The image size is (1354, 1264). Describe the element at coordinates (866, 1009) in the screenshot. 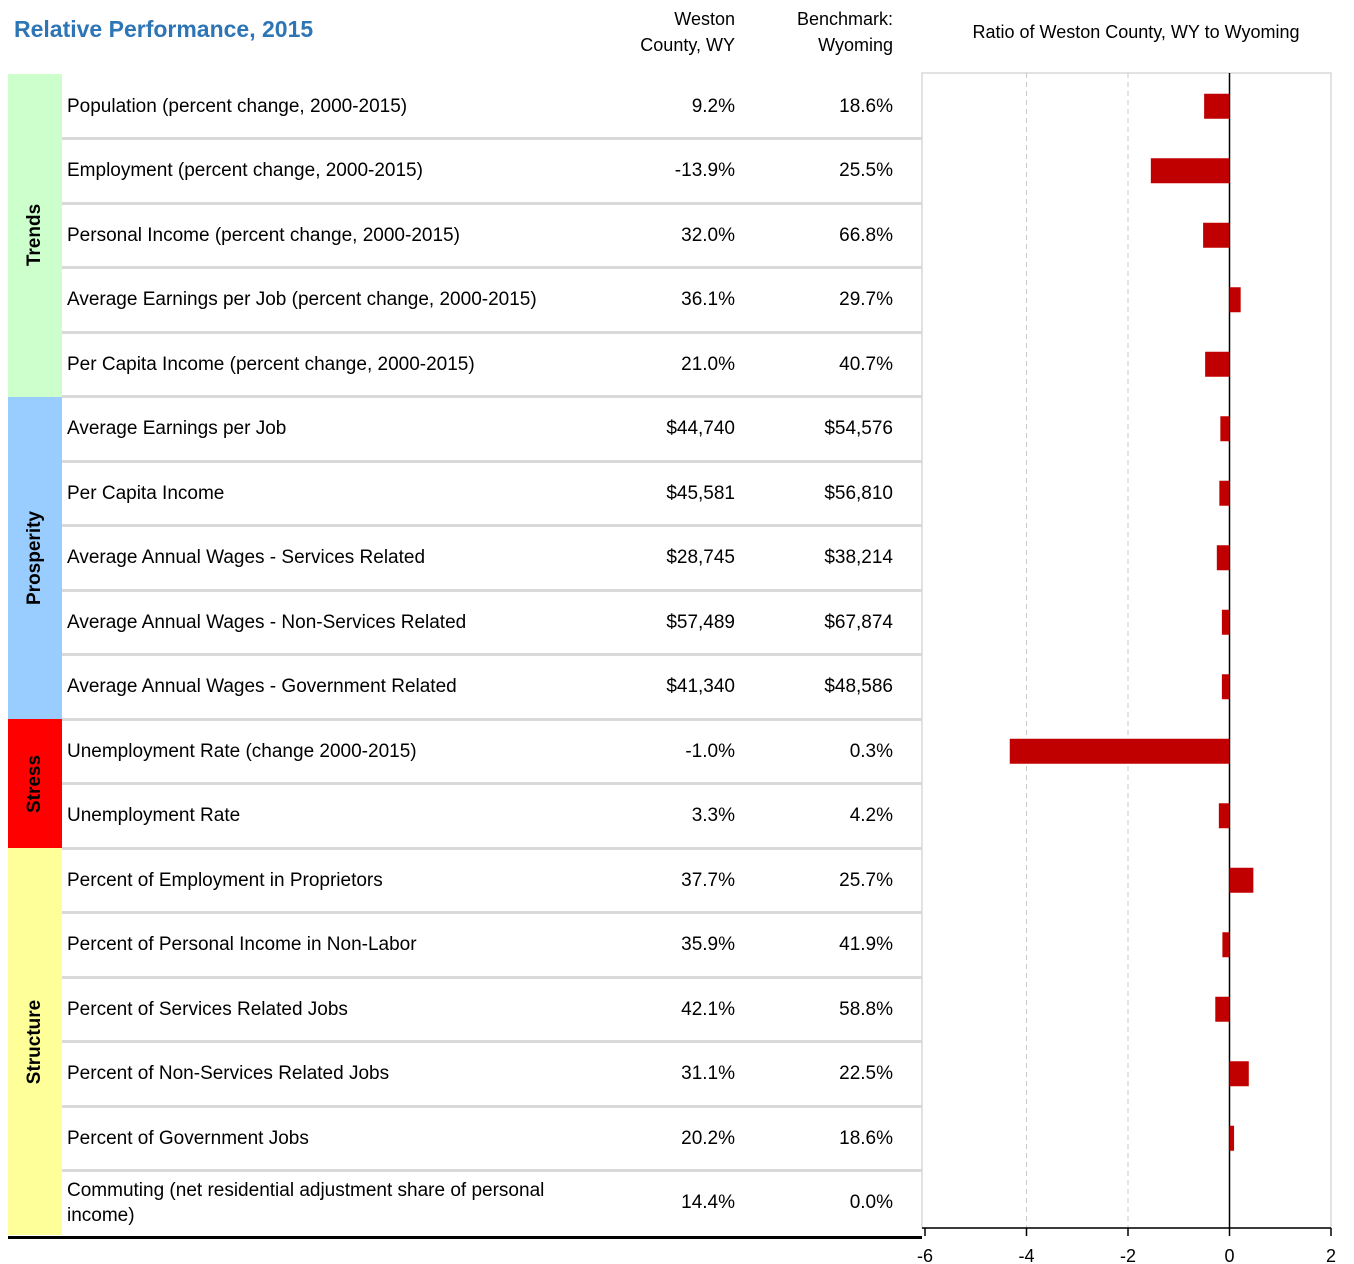

I see `benchmark-value: 58.8%` at that location.